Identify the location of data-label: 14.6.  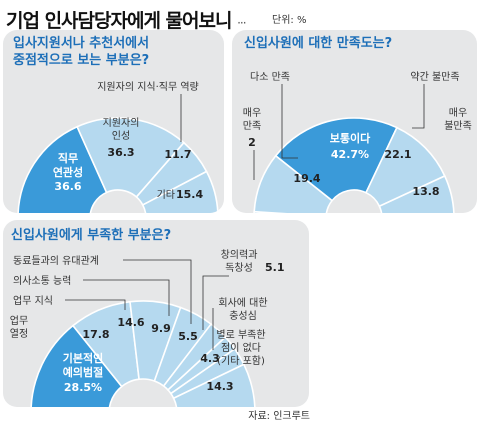
(130, 322).